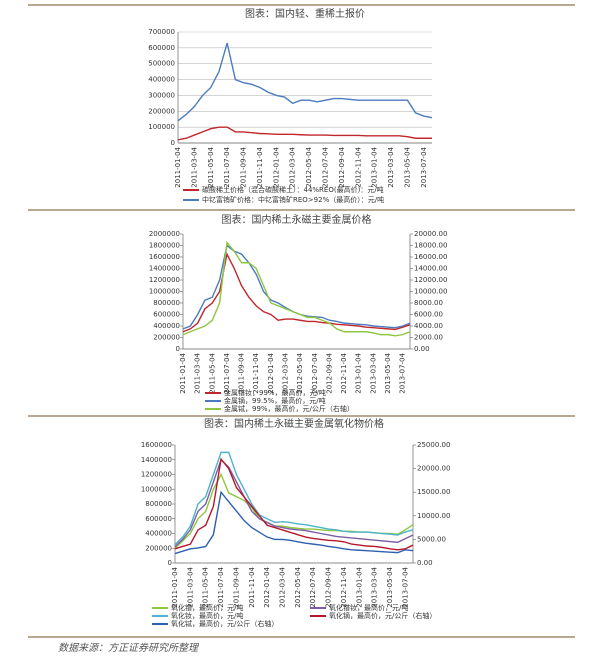 This screenshot has width=595, height=661. Describe the element at coordinates (156, 489) in the screenshot. I see `y-tick-label: 1000000` at that location.